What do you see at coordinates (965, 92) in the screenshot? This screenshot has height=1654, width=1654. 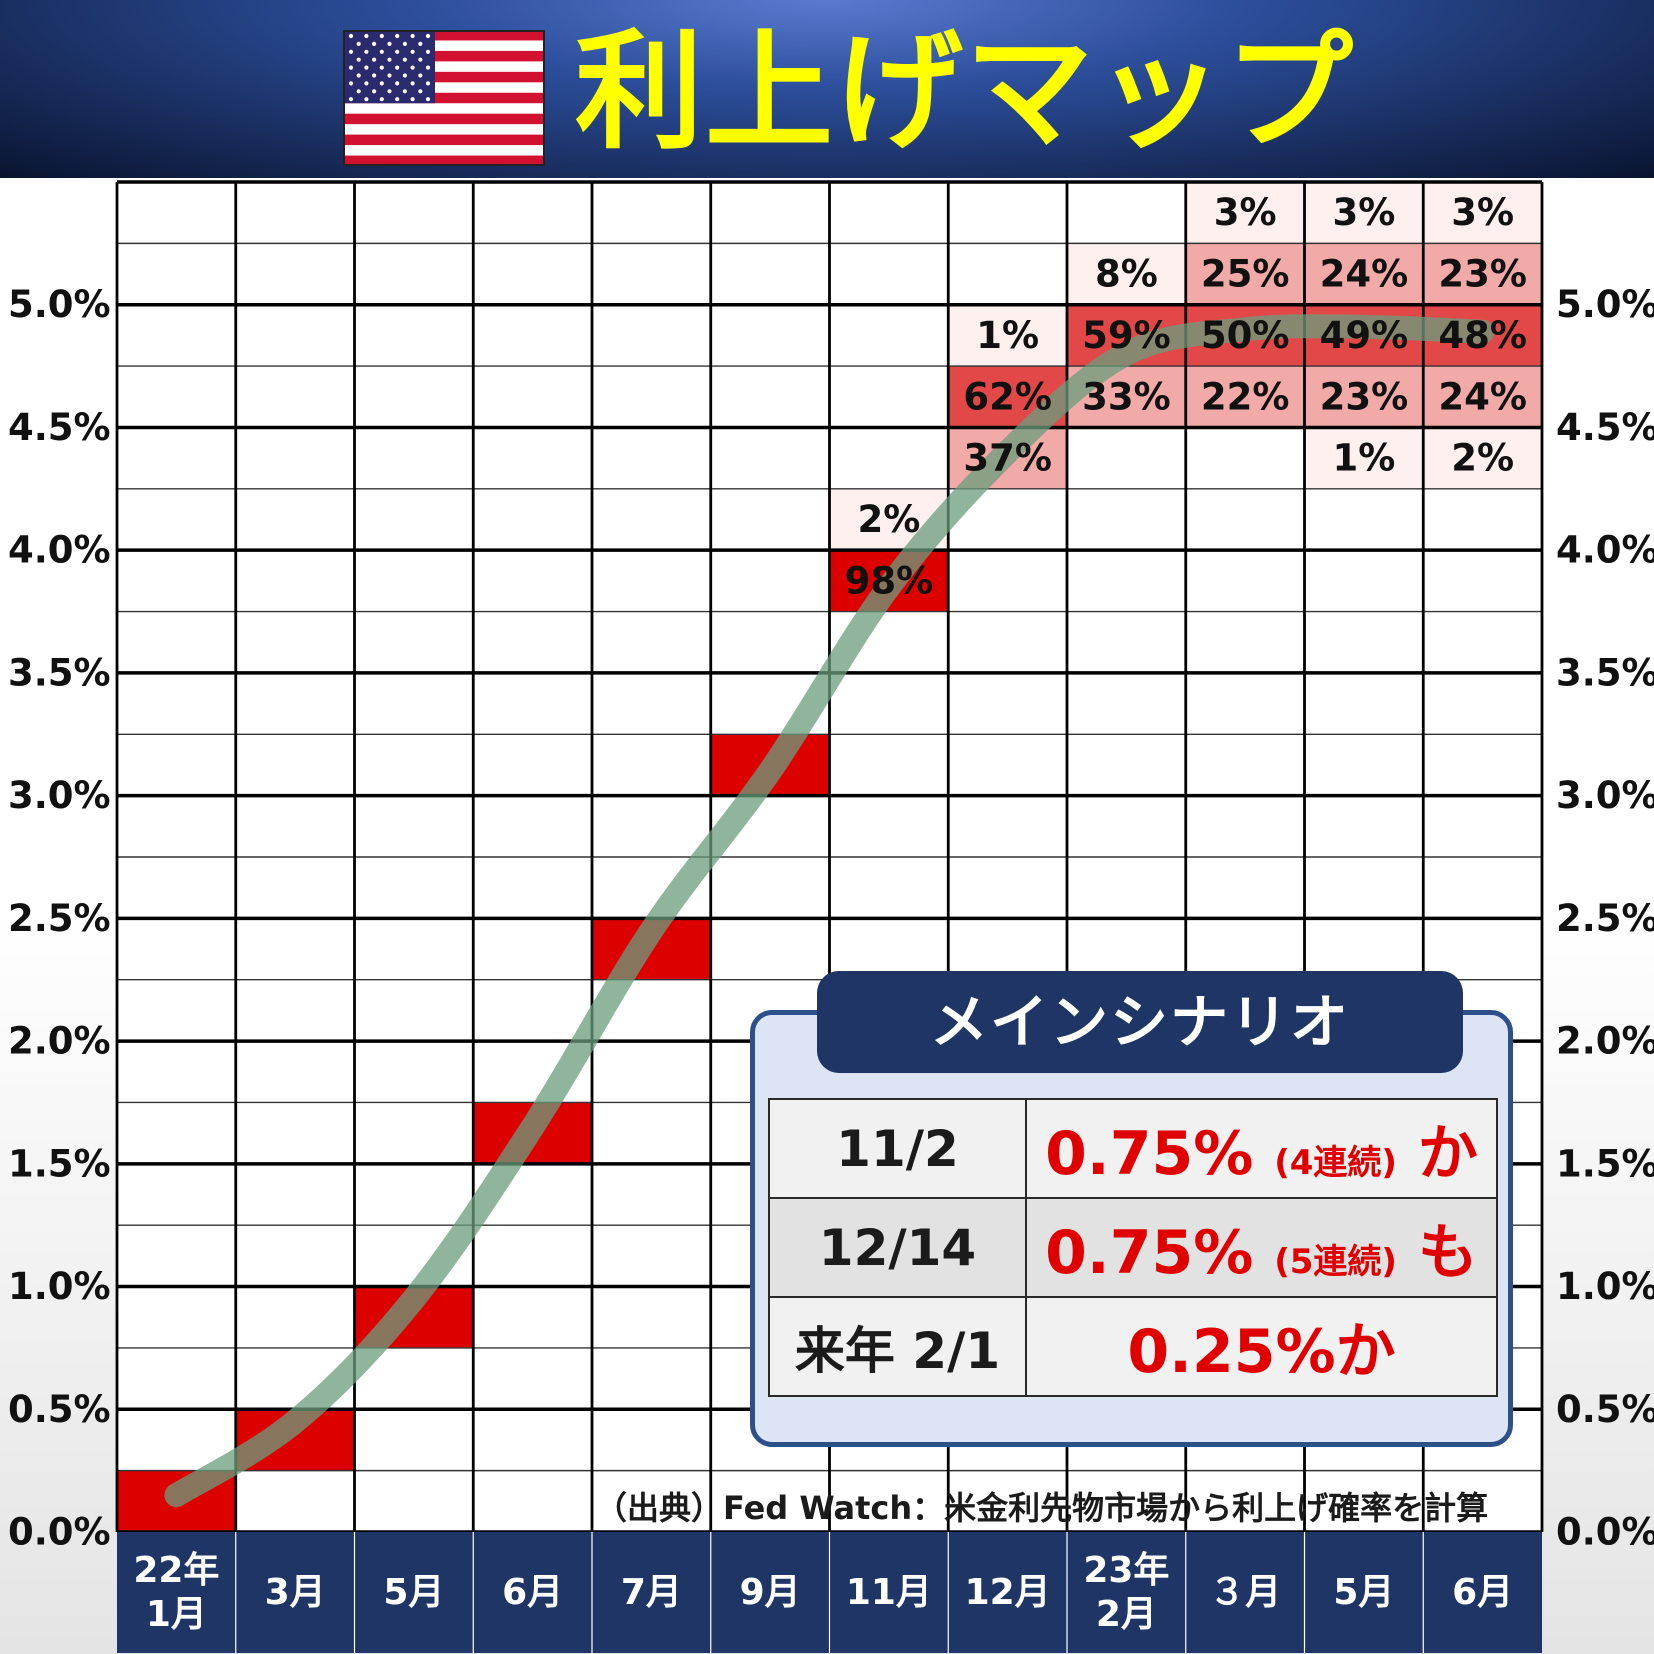 I see `page-title: 利上げマップ` at bounding box center [965, 92].